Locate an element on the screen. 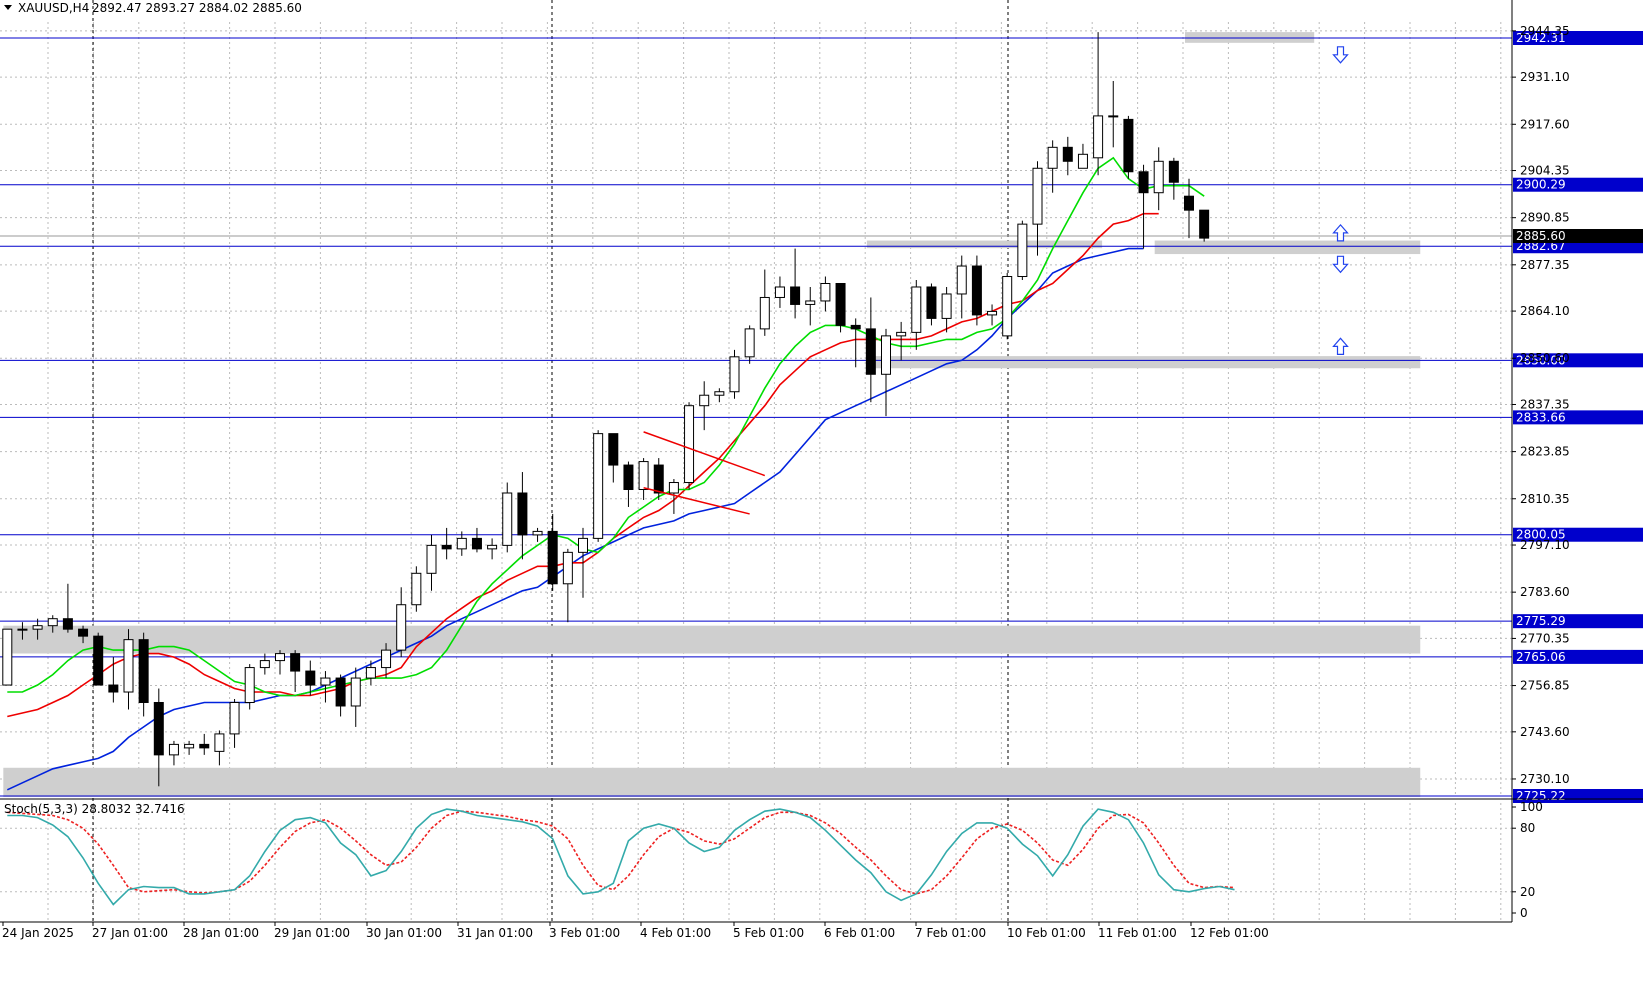 This screenshot has height=986, width=1643. arrow-up-icon is located at coordinates (1340, 346).